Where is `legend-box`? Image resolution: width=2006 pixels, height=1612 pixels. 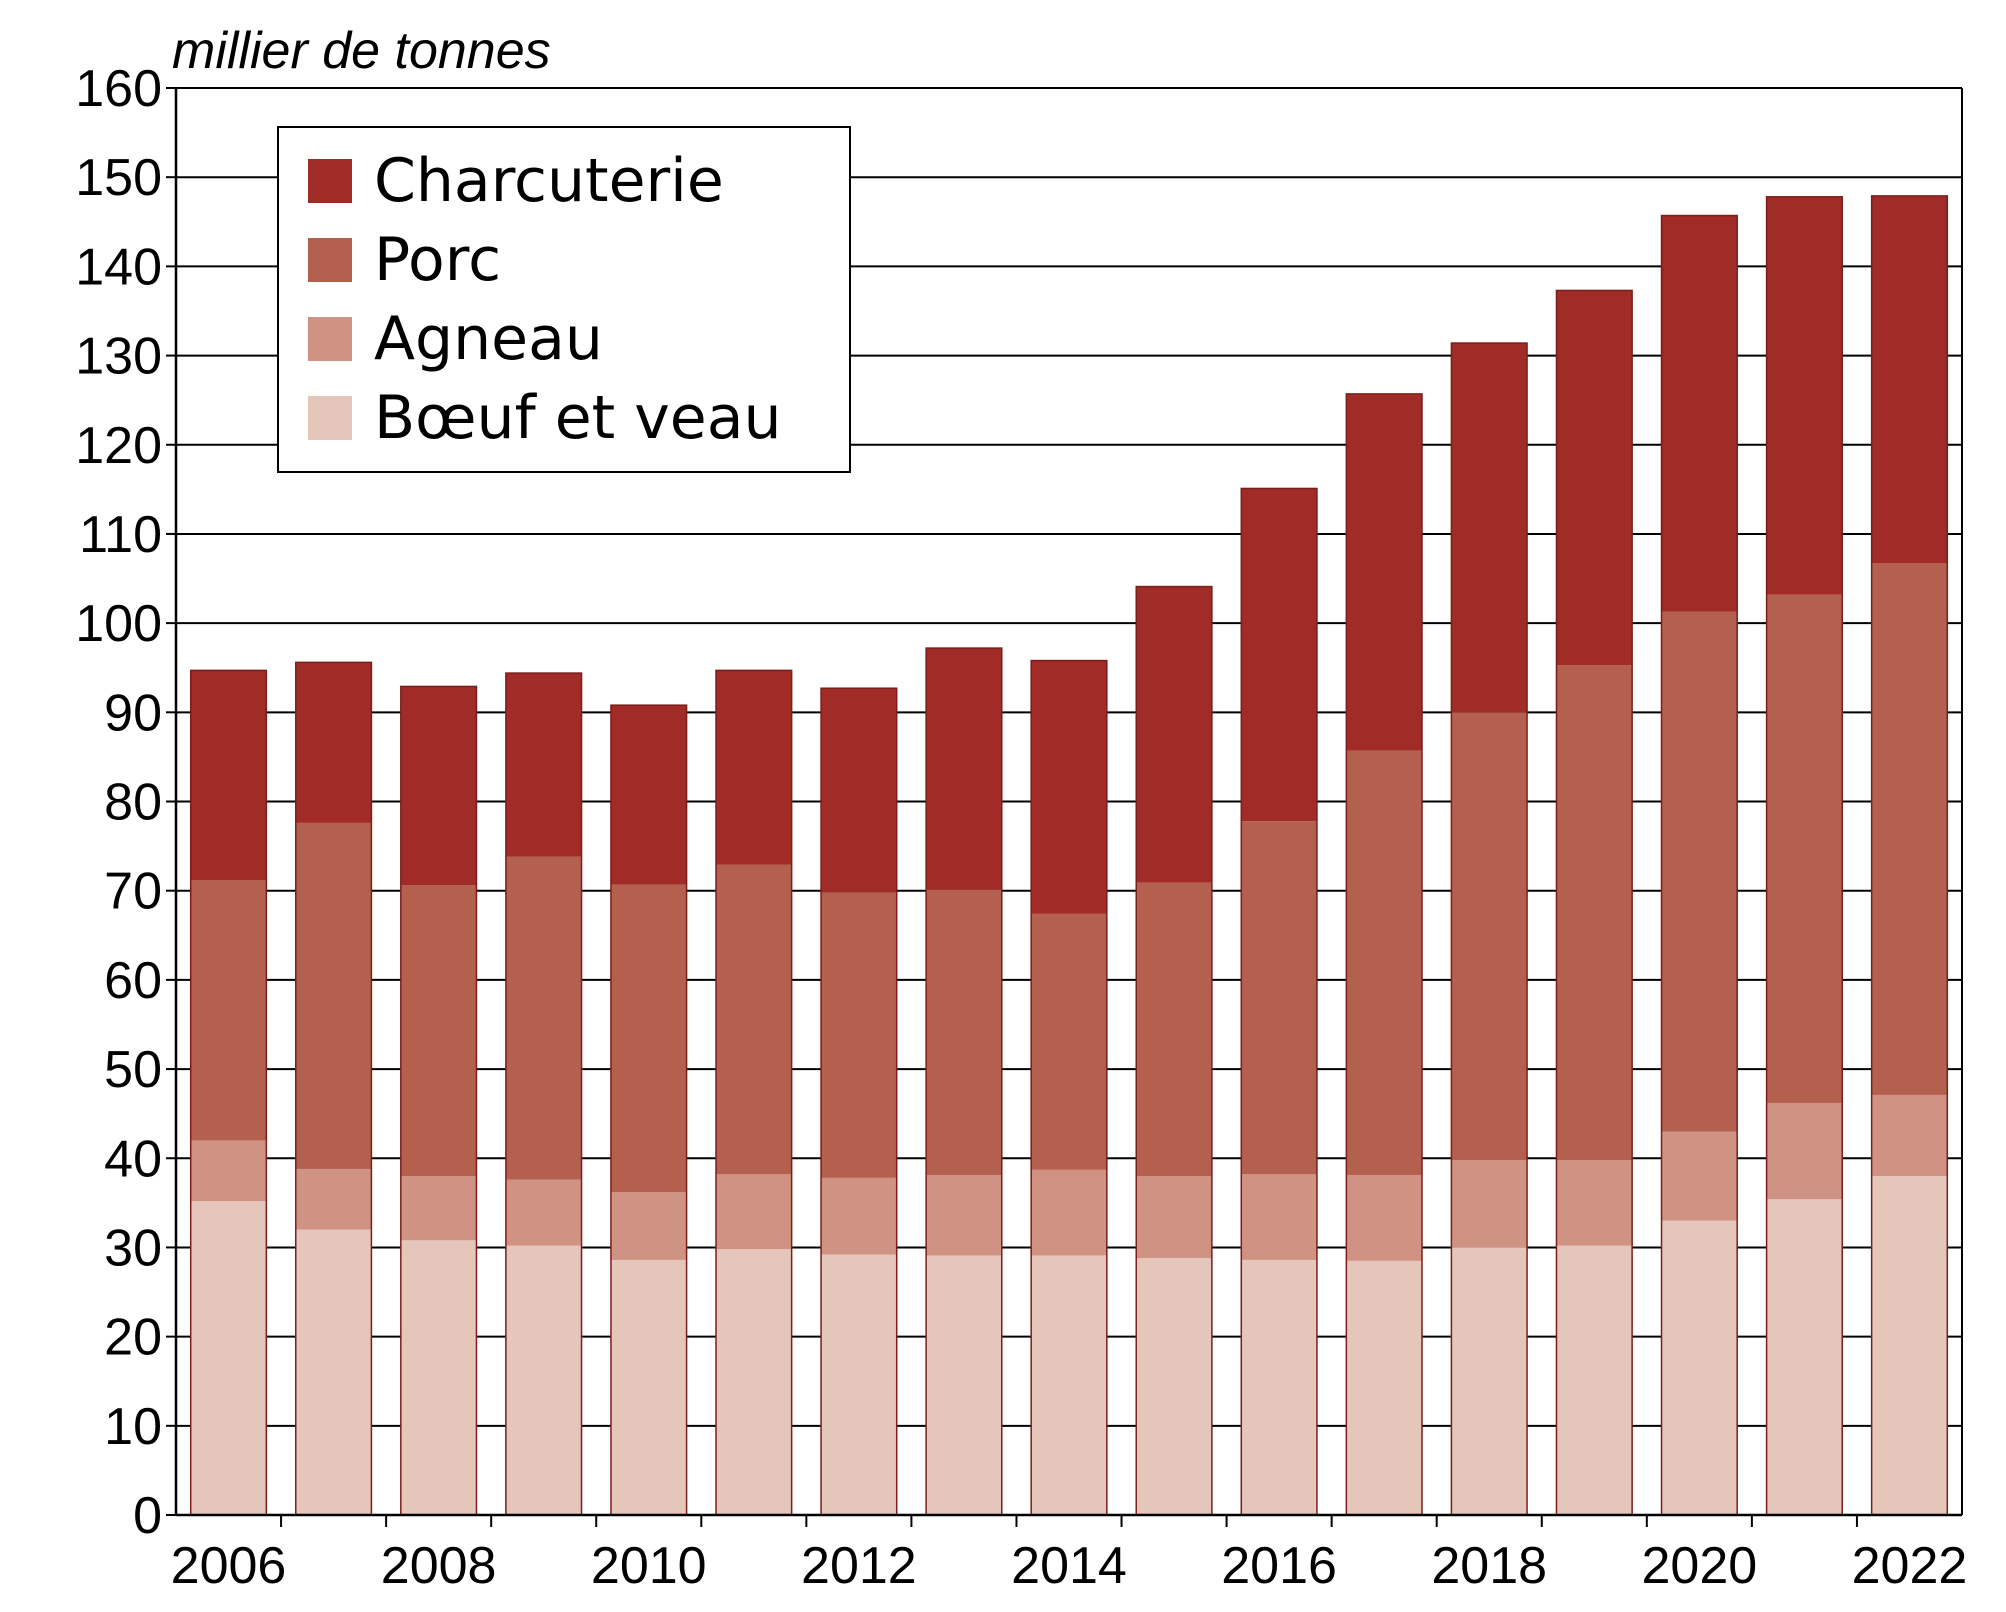
legend-box is located at coordinates (564, 299).